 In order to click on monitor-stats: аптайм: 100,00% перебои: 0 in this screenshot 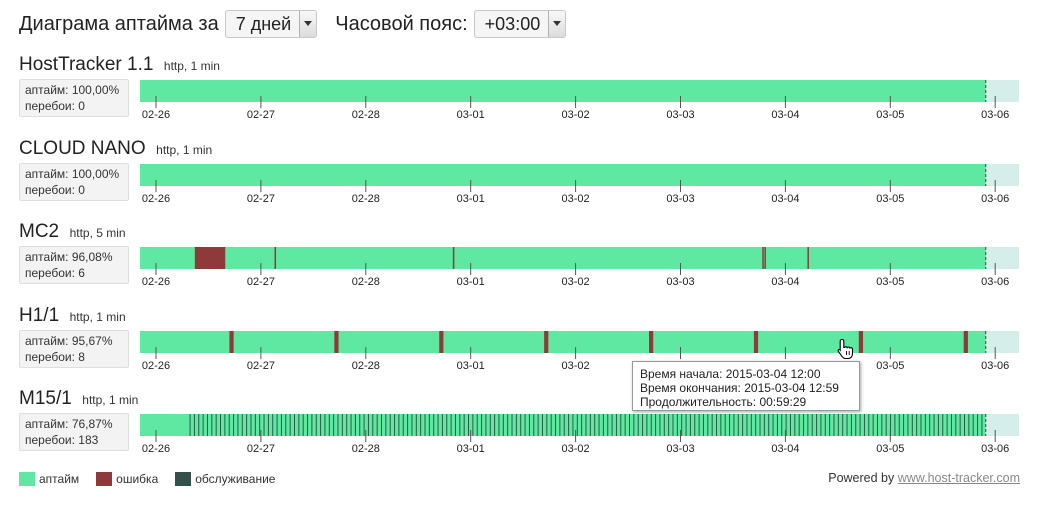, I will do `click(74, 182)`.